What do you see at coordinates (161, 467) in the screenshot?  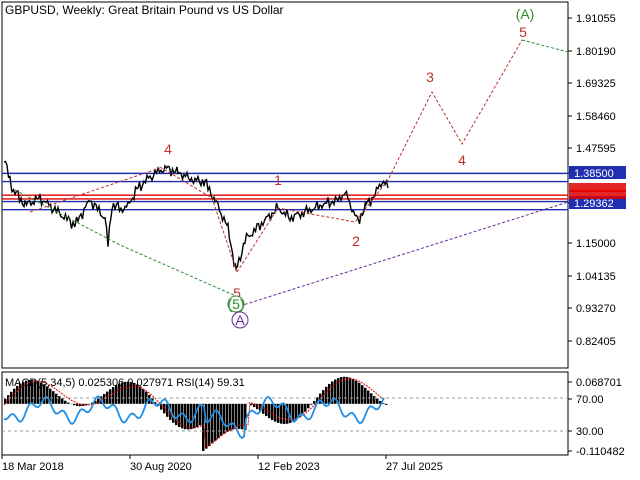 I see `x-tick-label: 30 Aug 2020` at bounding box center [161, 467].